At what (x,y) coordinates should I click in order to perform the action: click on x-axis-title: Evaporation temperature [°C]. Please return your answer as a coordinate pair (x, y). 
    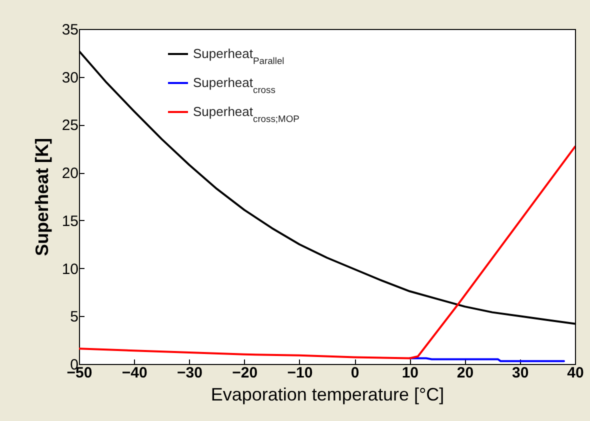
    Looking at the image, I should click on (327, 394).